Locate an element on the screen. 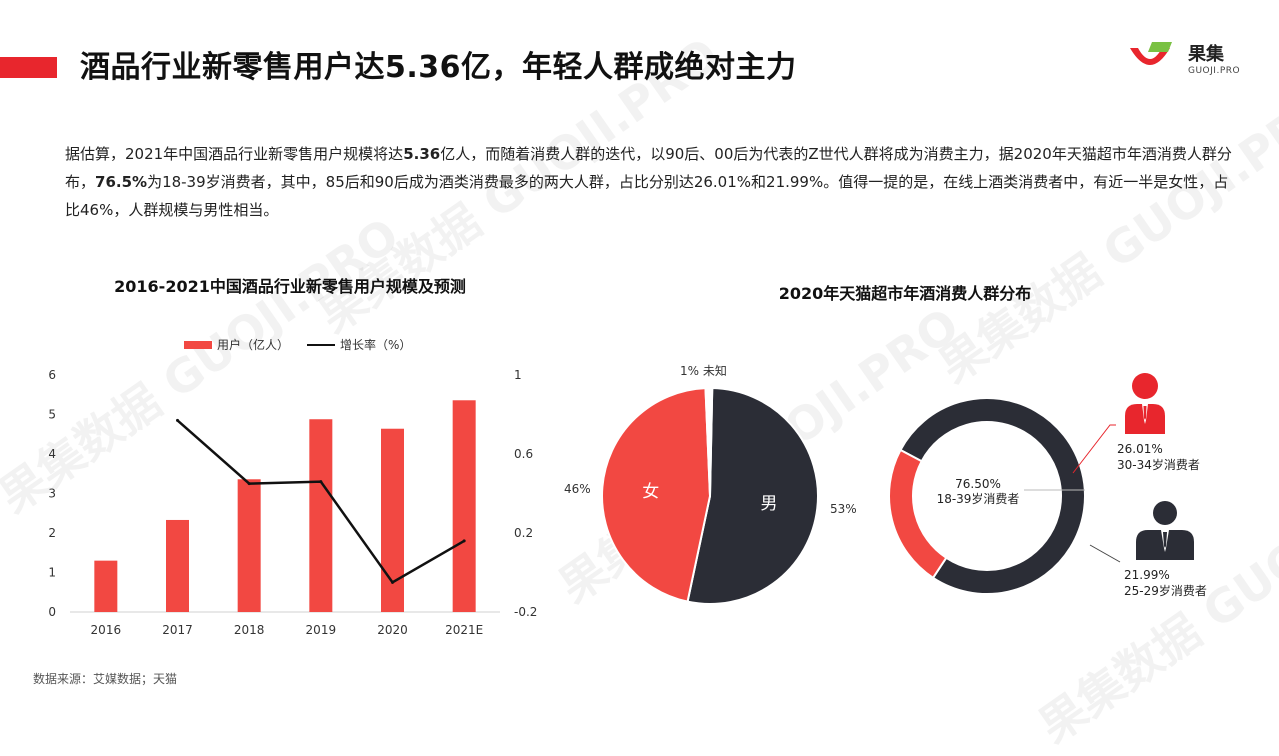 This screenshot has height=756, width=1279. pie-slice-未知 is located at coordinates (709, 442).